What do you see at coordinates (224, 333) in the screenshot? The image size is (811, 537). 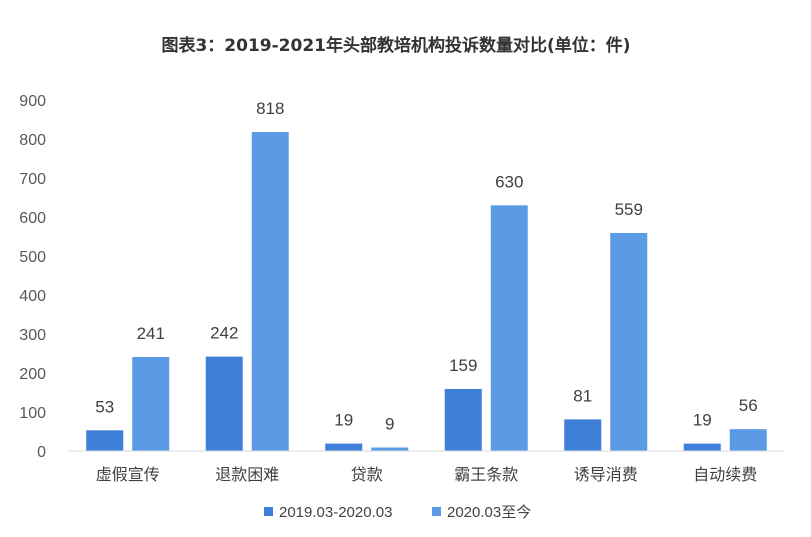 I see `data-label: 242` at bounding box center [224, 333].